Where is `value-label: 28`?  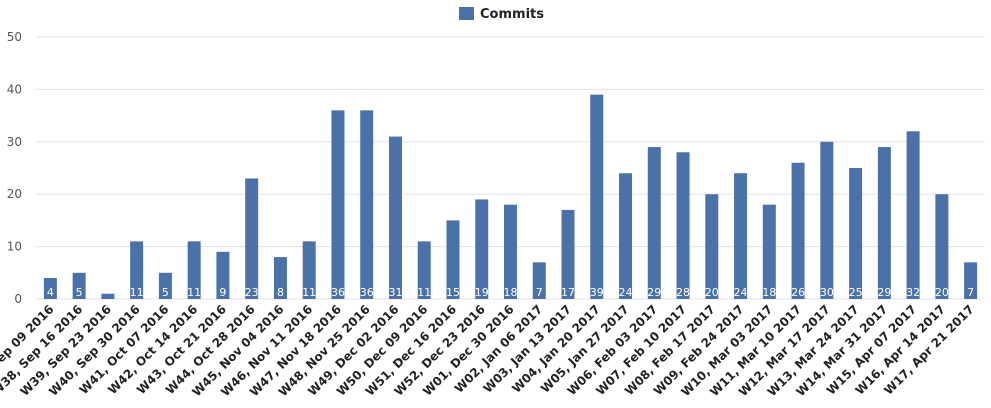
value-label: 28 is located at coordinates (683, 292).